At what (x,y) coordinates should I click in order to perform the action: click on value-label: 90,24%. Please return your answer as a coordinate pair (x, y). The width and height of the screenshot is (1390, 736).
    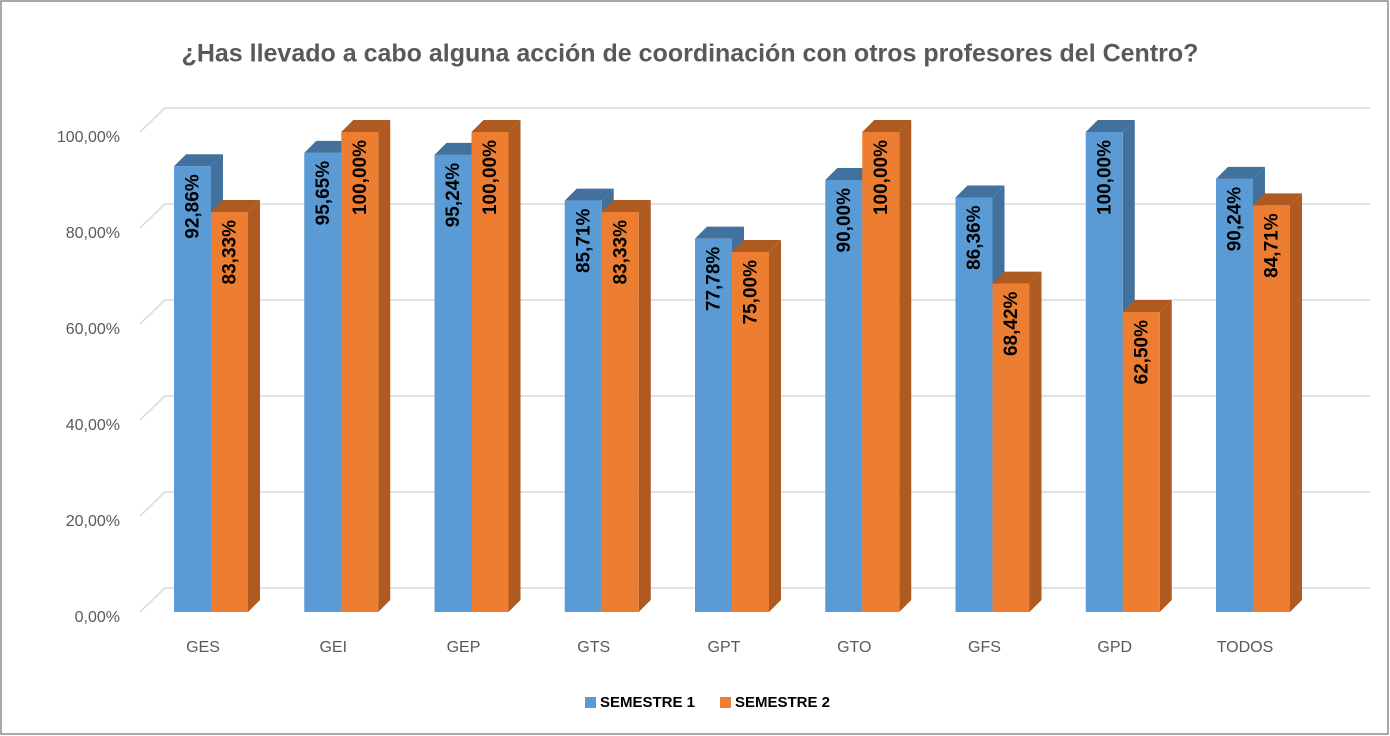
    Looking at the image, I should click on (1235, 219).